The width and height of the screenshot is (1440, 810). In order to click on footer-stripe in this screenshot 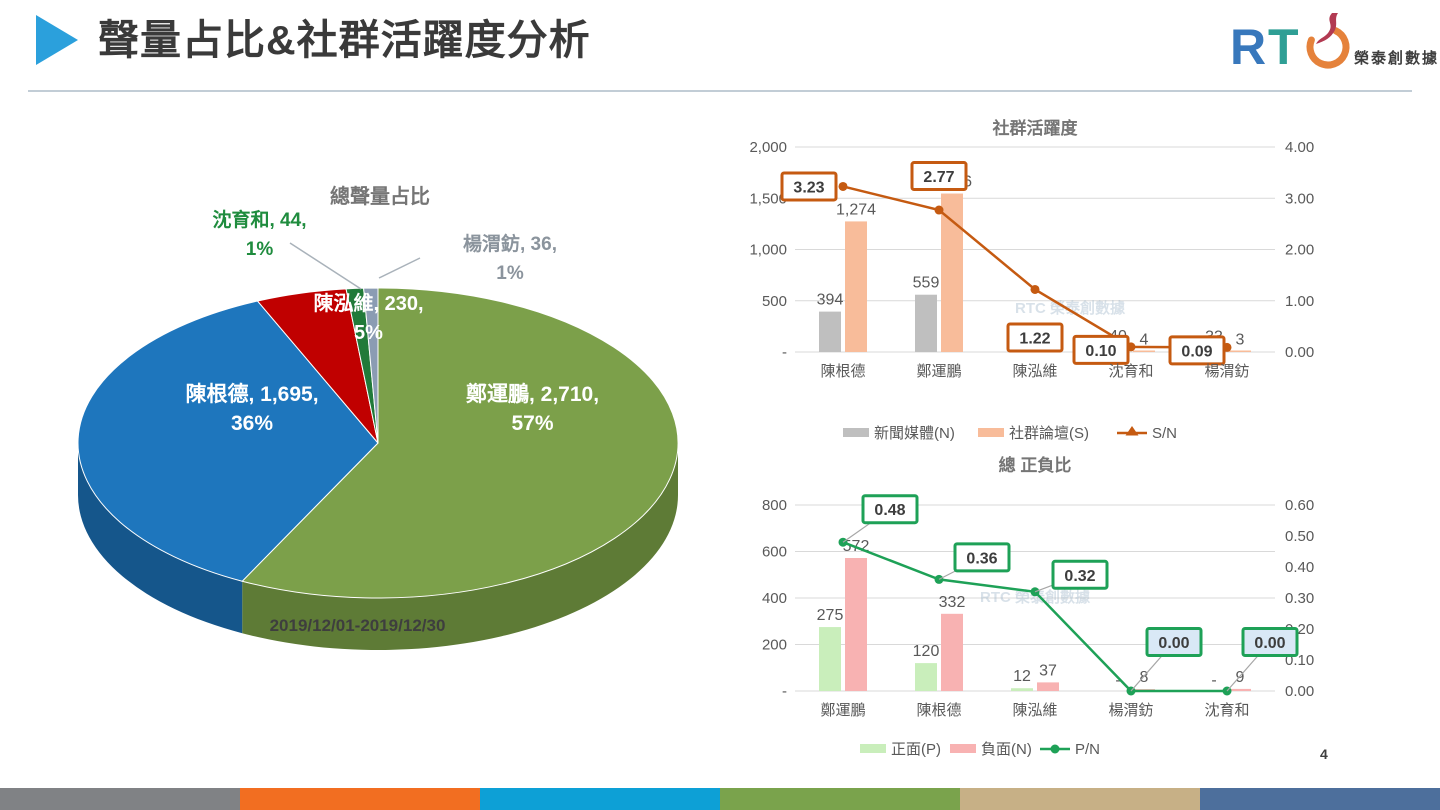, I will do `click(720, 799)`.